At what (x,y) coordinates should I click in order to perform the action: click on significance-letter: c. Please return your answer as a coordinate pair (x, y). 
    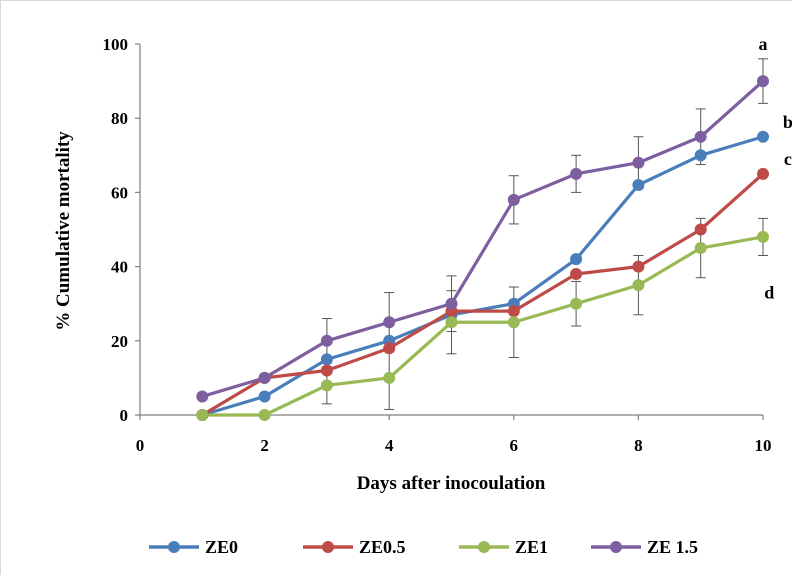
    Looking at the image, I should click on (788, 159).